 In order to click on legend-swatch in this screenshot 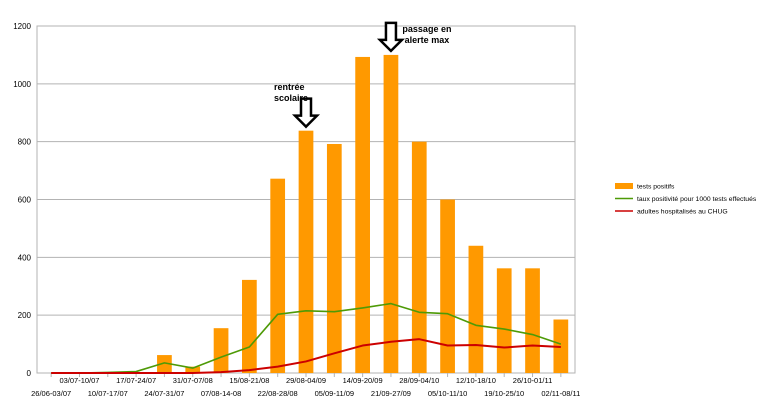, I will do `click(624, 186)`.